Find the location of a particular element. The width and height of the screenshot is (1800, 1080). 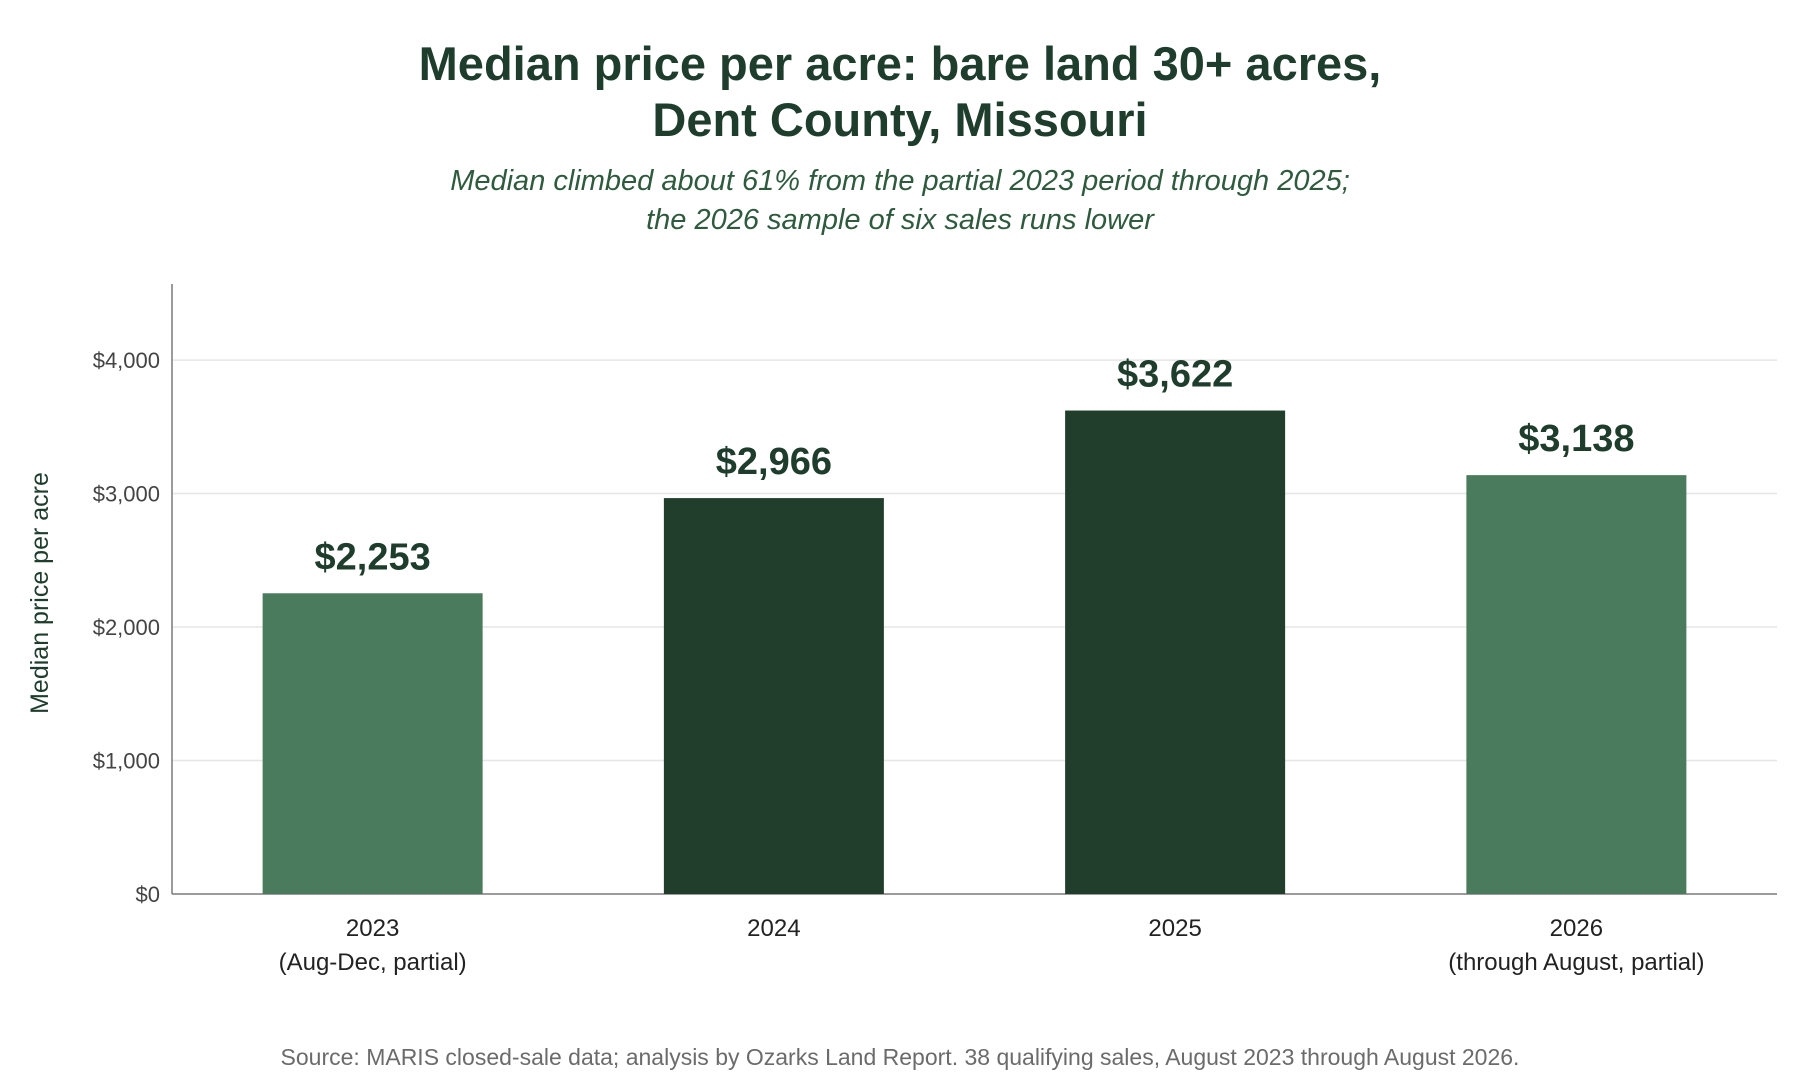

y-tick-label: $3,000 is located at coordinates (126, 494).